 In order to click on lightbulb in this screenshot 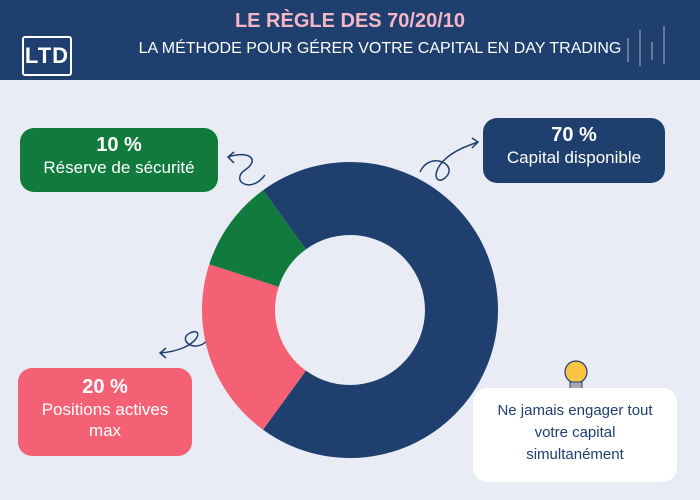, I will do `click(576, 375)`.